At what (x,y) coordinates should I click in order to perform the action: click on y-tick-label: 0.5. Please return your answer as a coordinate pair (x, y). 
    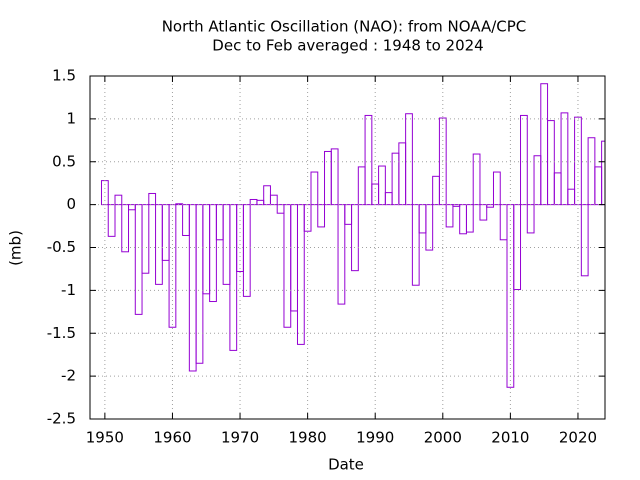
    Looking at the image, I should click on (64, 161).